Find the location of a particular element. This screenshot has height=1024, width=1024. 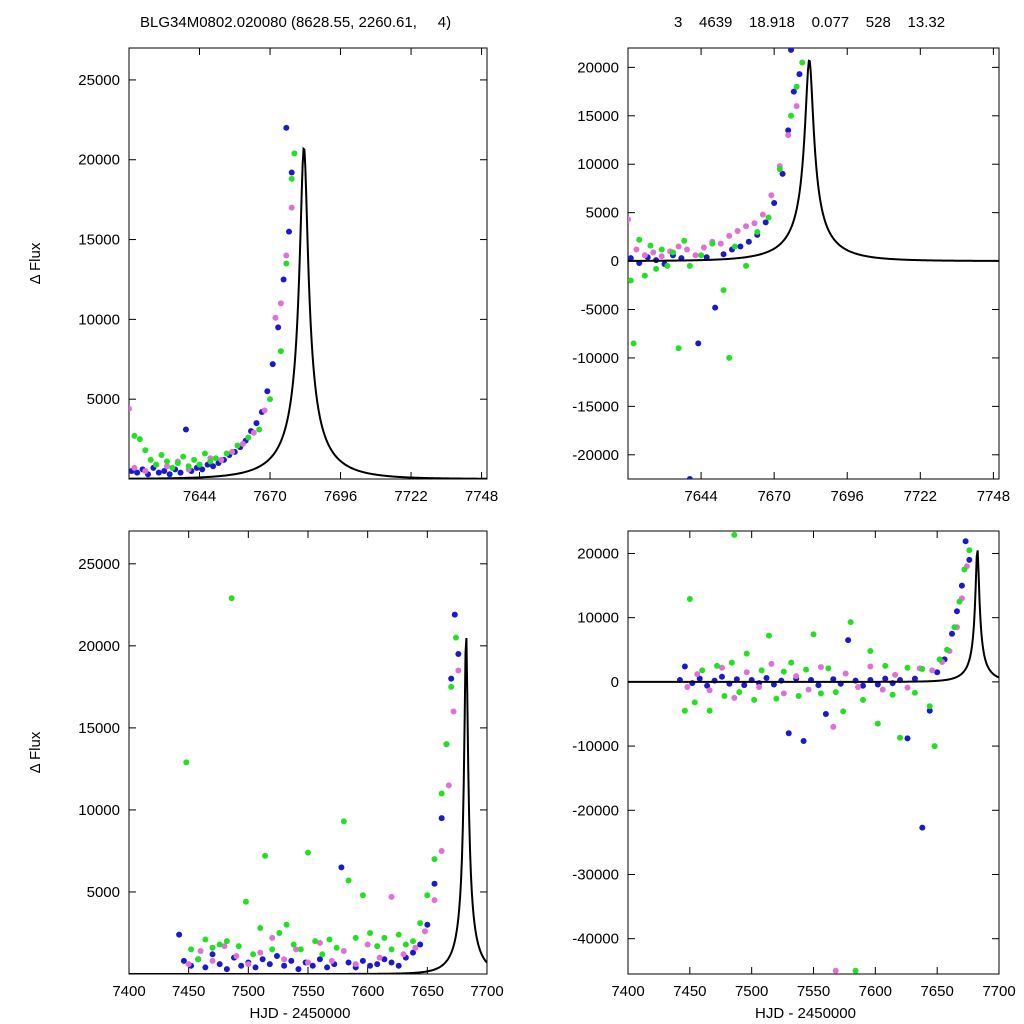

y-tick-label: 20000 is located at coordinates (598, 67).